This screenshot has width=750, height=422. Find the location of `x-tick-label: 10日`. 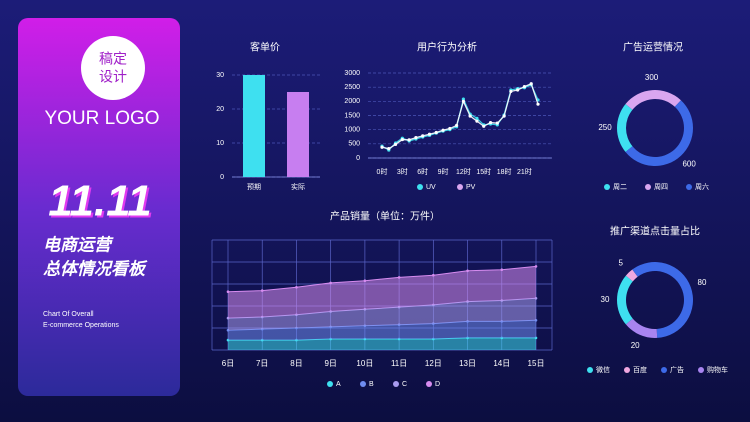

x-tick-label: 10日 is located at coordinates (364, 363).